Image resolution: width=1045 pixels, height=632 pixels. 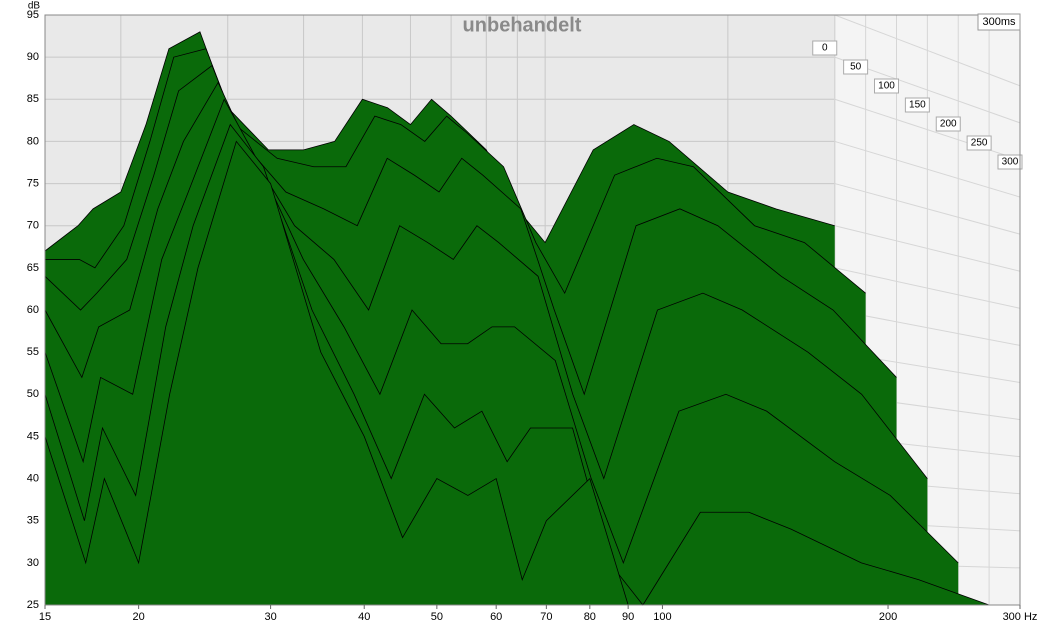 I want to click on depth-tick-label: 100, so click(x=886, y=86).